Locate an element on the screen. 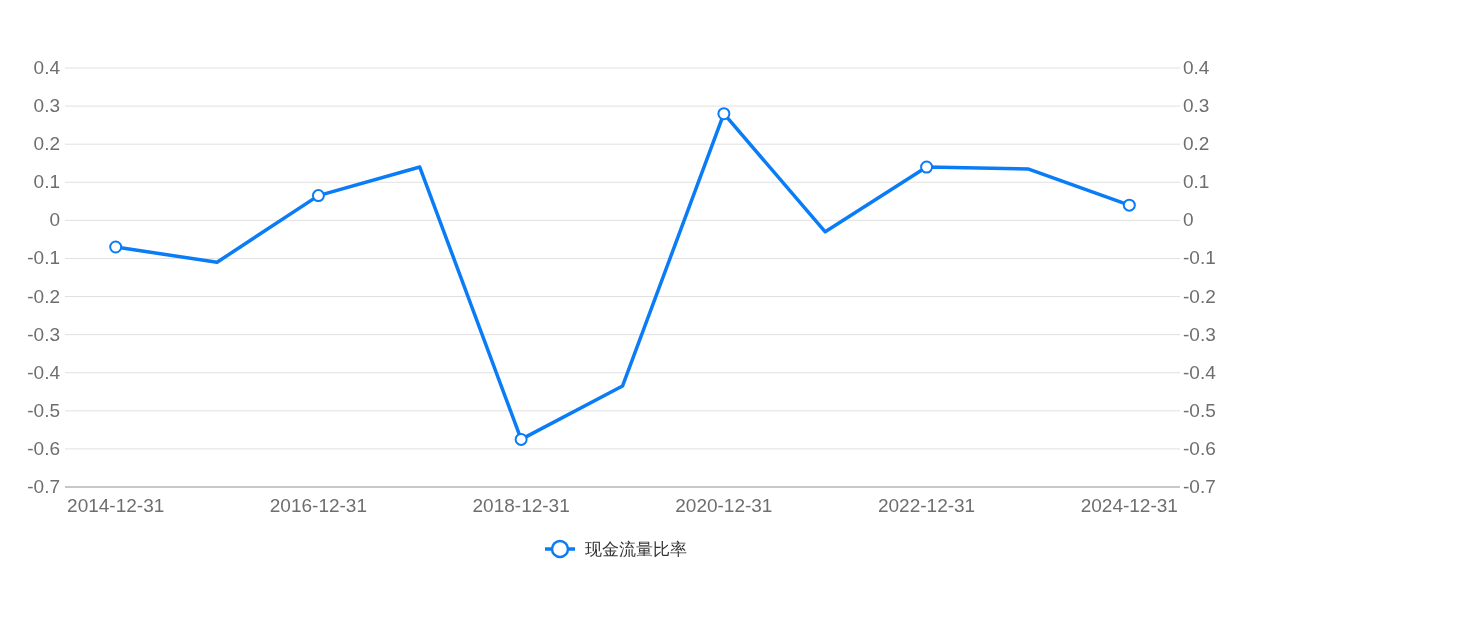 This screenshot has width=1460, height=620. y-tick-label: 0.4 is located at coordinates (47, 67).